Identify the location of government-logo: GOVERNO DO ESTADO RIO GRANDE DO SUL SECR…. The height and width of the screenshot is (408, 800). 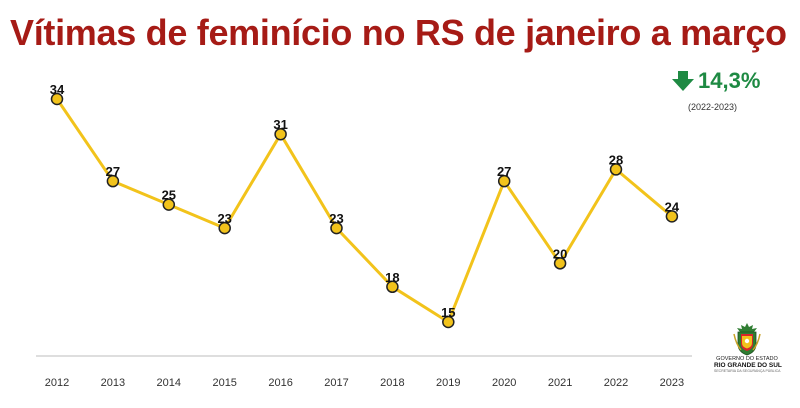
(748, 356).